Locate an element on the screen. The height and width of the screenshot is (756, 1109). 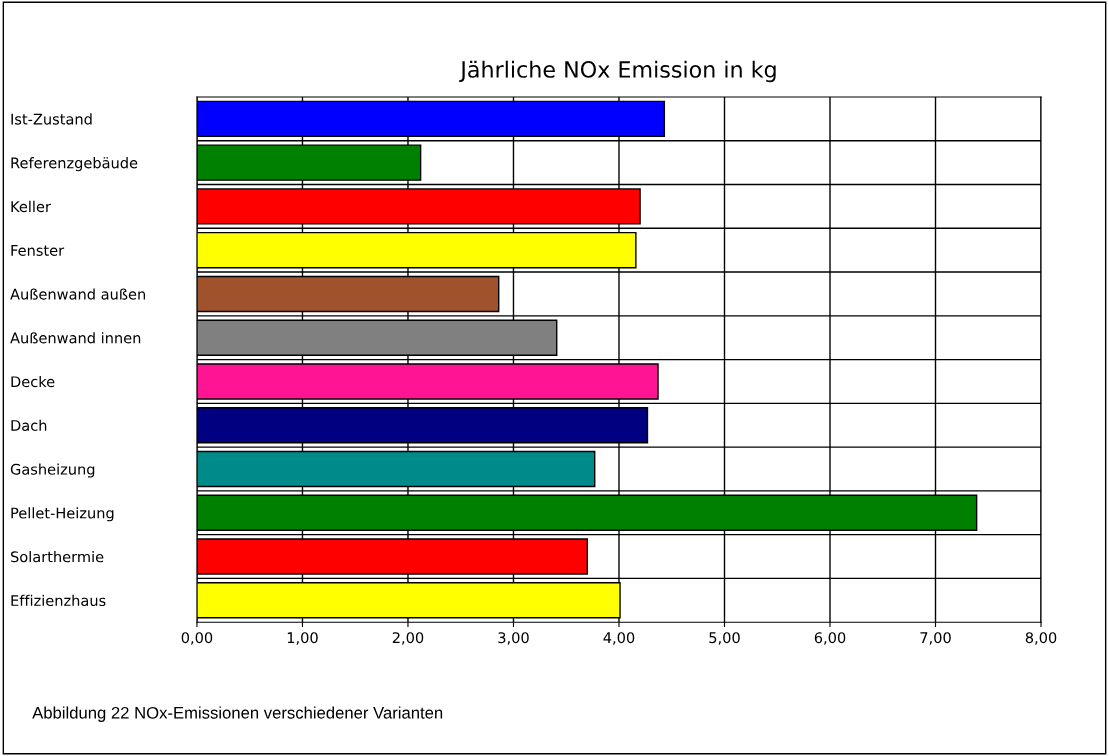
y-tick-label: Außenwand innen is located at coordinates (75, 338).